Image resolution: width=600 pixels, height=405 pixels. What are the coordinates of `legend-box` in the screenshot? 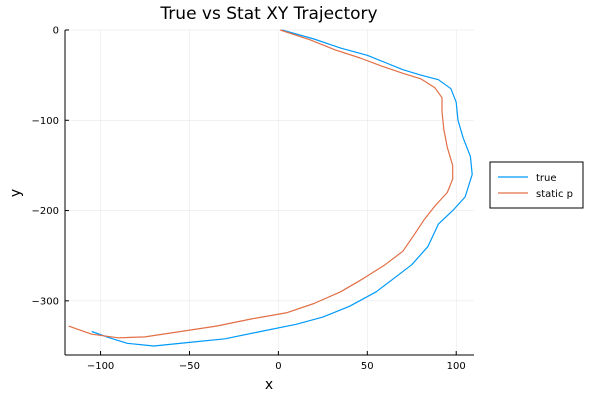 It's located at (536, 185).